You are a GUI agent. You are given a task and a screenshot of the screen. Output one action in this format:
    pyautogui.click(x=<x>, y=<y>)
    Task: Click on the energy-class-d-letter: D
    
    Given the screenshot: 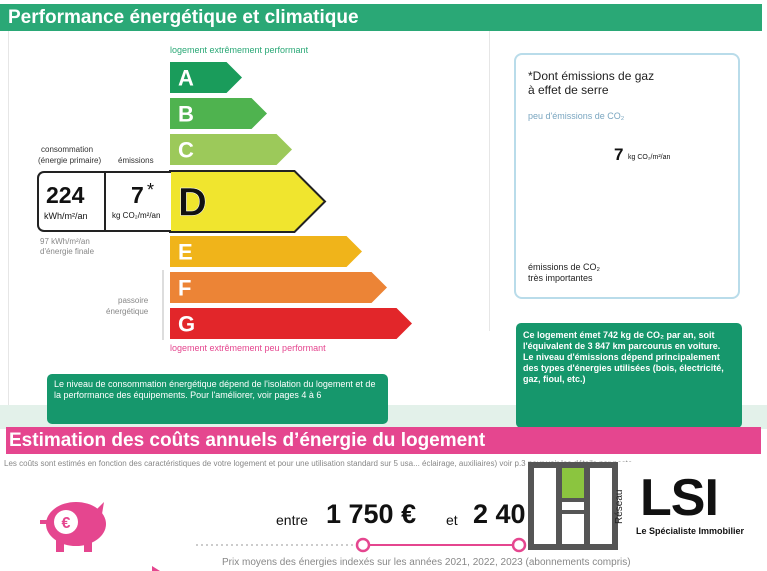 What is the action you would take?
    pyautogui.click(x=192, y=203)
    